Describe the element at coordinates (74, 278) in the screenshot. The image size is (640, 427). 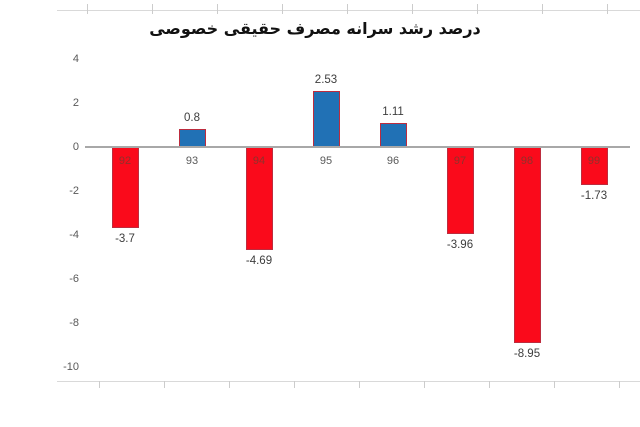
I see `y-axis-label--6: -6` at that location.